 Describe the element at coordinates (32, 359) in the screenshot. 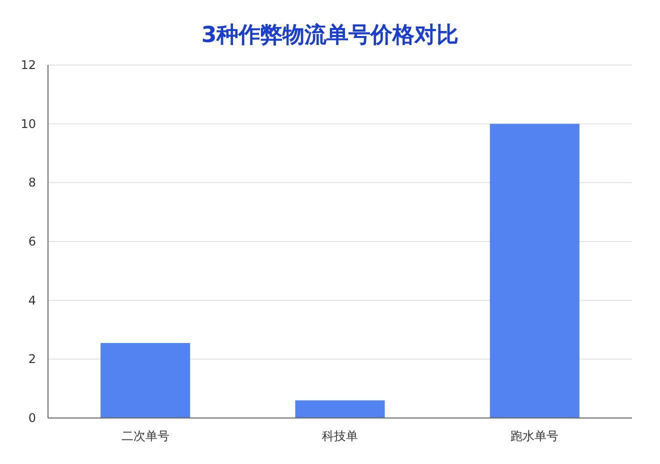

I see `y-tick-label: 2` at that location.